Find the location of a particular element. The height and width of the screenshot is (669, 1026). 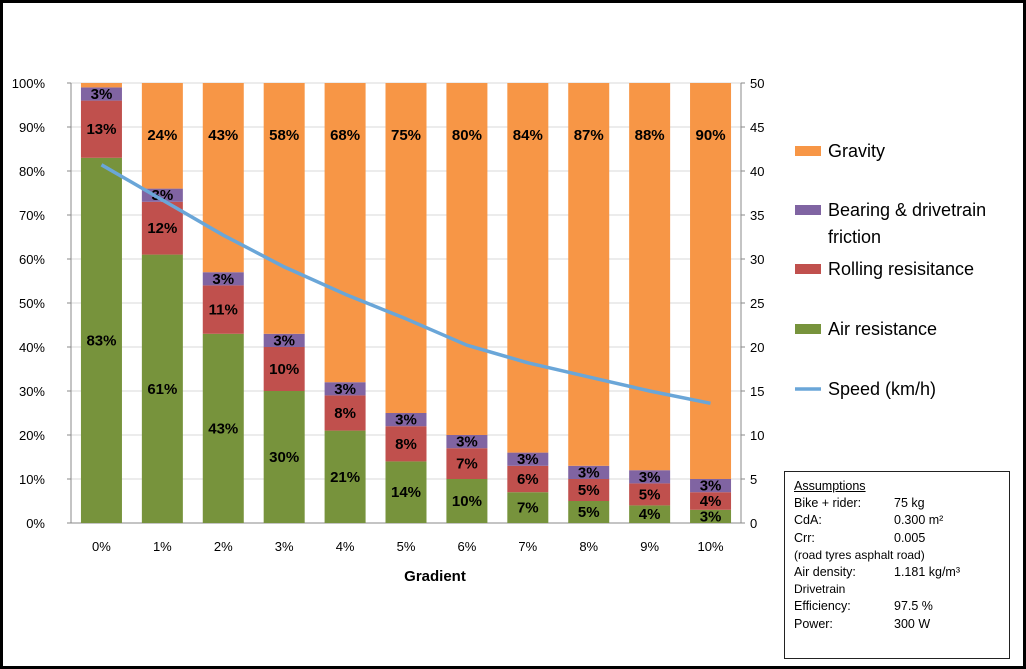

y-tick-label: 90% is located at coordinates (32, 127).